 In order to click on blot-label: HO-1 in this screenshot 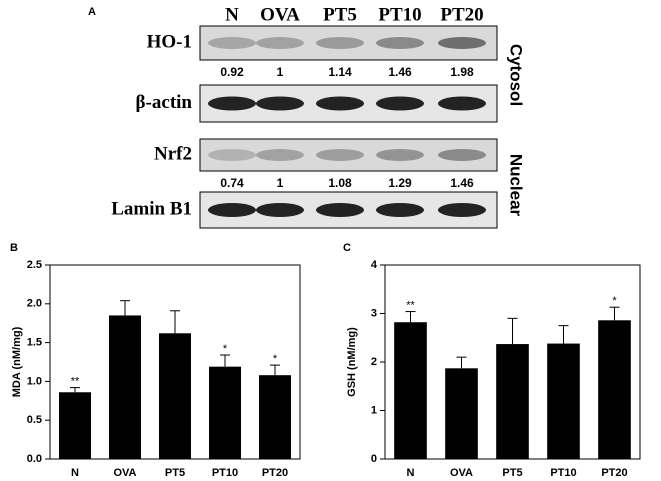, I will do `click(169, 41)`.